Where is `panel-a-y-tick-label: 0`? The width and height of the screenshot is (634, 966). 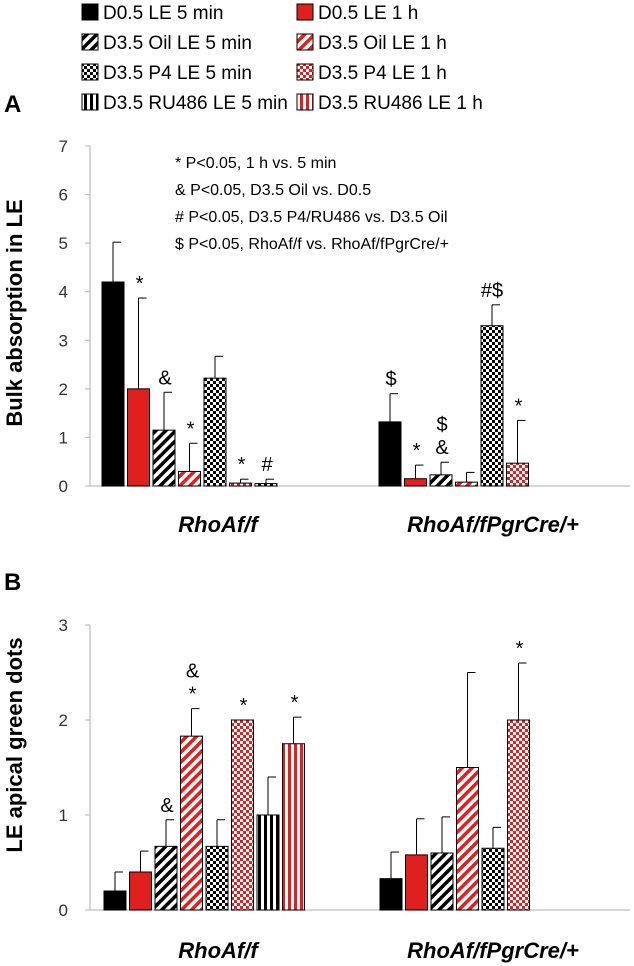 panel-a-y-tick-label: 0 is located at coordinates (63, 486).